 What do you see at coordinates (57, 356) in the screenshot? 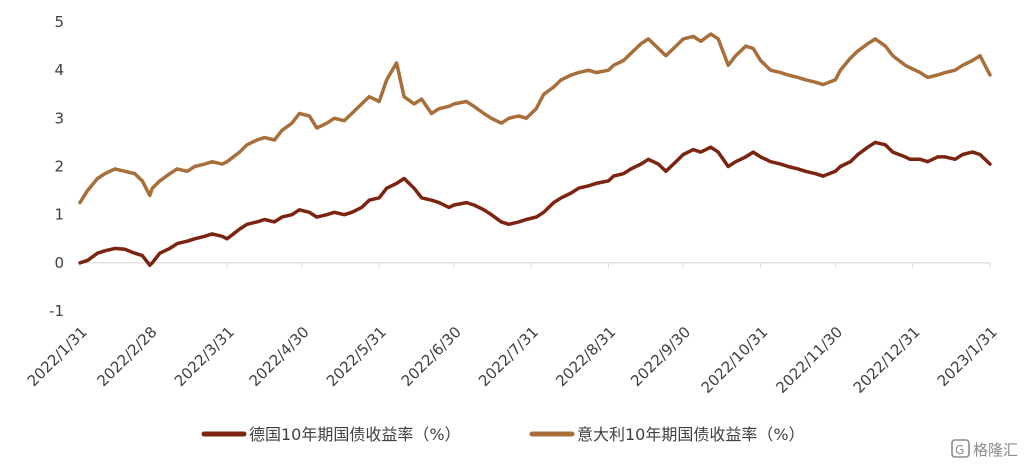
I see `x-tick-label: 2022/1/31` at bounding box center [57, 356].